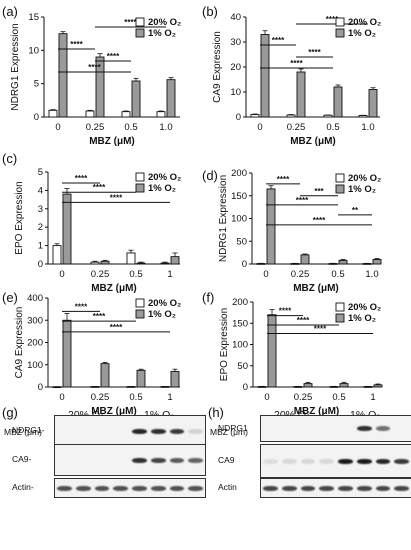  Describe the element at coordinates (235, 17) in the screenshot. I see `y-tick-label: 40` at that location.